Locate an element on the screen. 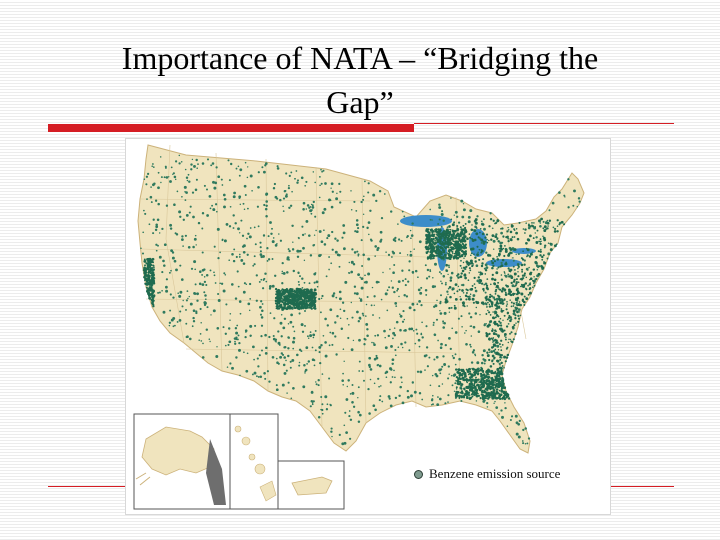  title-line-1: Importance of NATA – “Bridging the is located at coordinates (360, 58).